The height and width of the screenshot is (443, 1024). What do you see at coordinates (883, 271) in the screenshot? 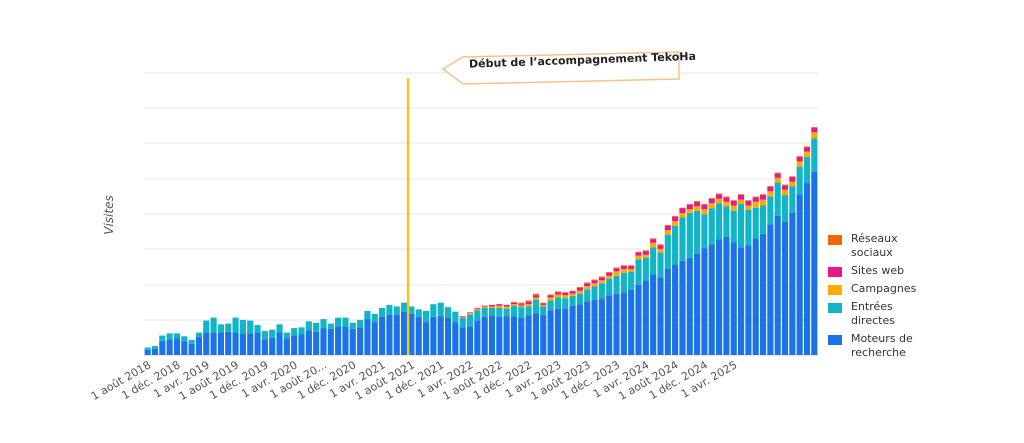
I see `legend-item: Sites web` at bounding box center [883, 271].